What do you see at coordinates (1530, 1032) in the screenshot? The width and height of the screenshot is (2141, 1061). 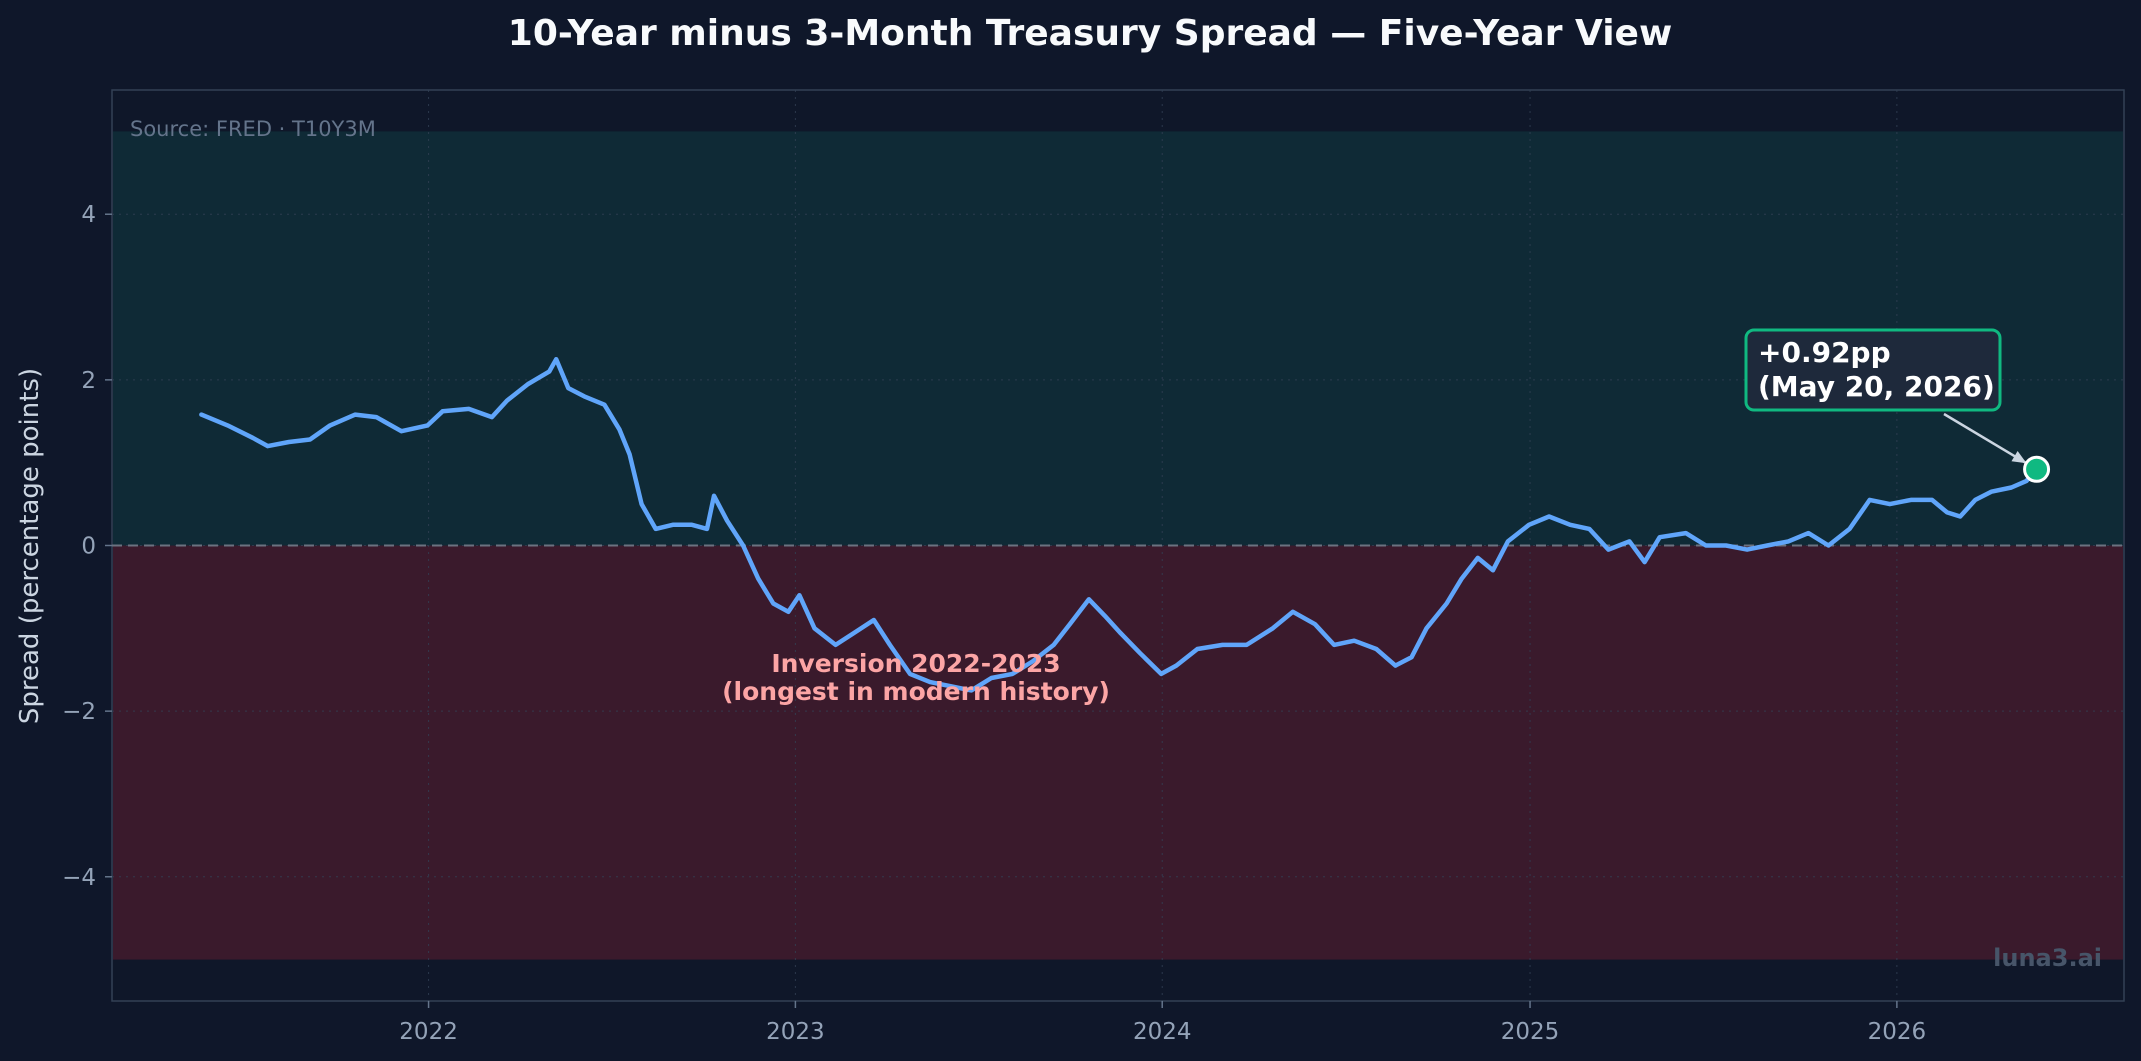 I see `x-tick-label: 2025` at bounding box center [1530, 1032].